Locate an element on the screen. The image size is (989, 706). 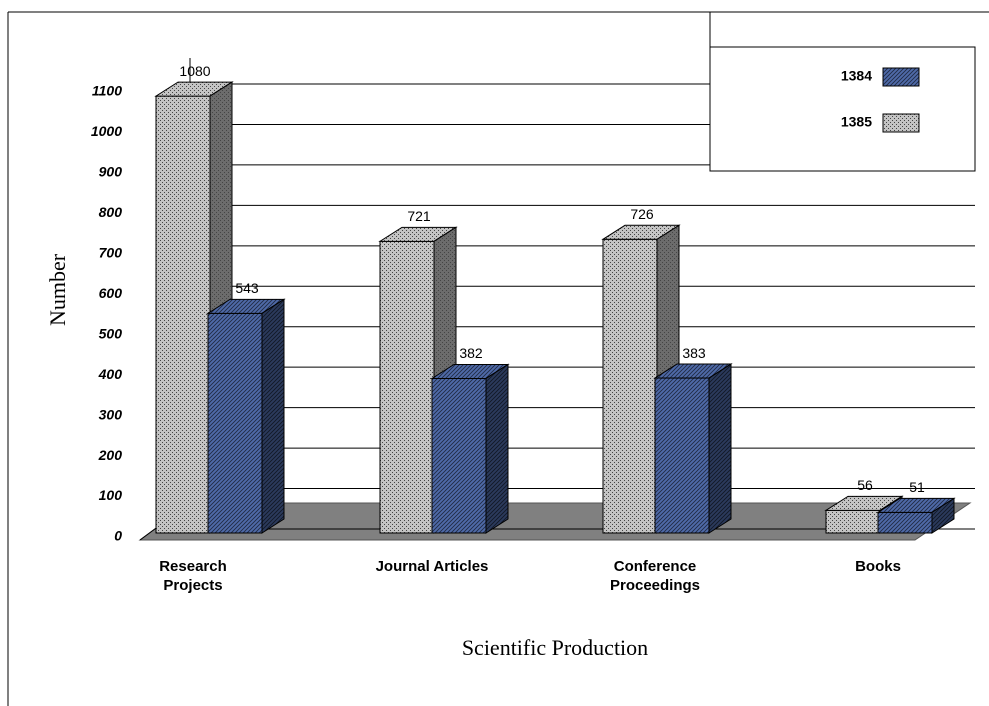
y-tick-label: 500 is located at coordinates (111, 333).